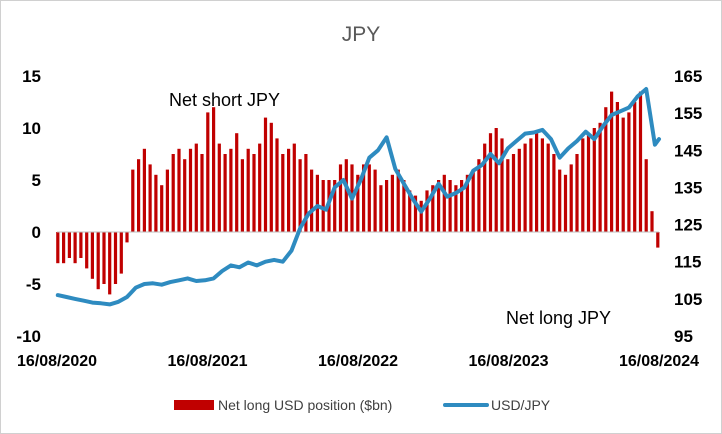 The image size is (722, 434). Describe the element at coordinates (688, 206) in the screenshot. I see `right-axis-ticks: 165 155 145 135 125 115 105 95` at that location.